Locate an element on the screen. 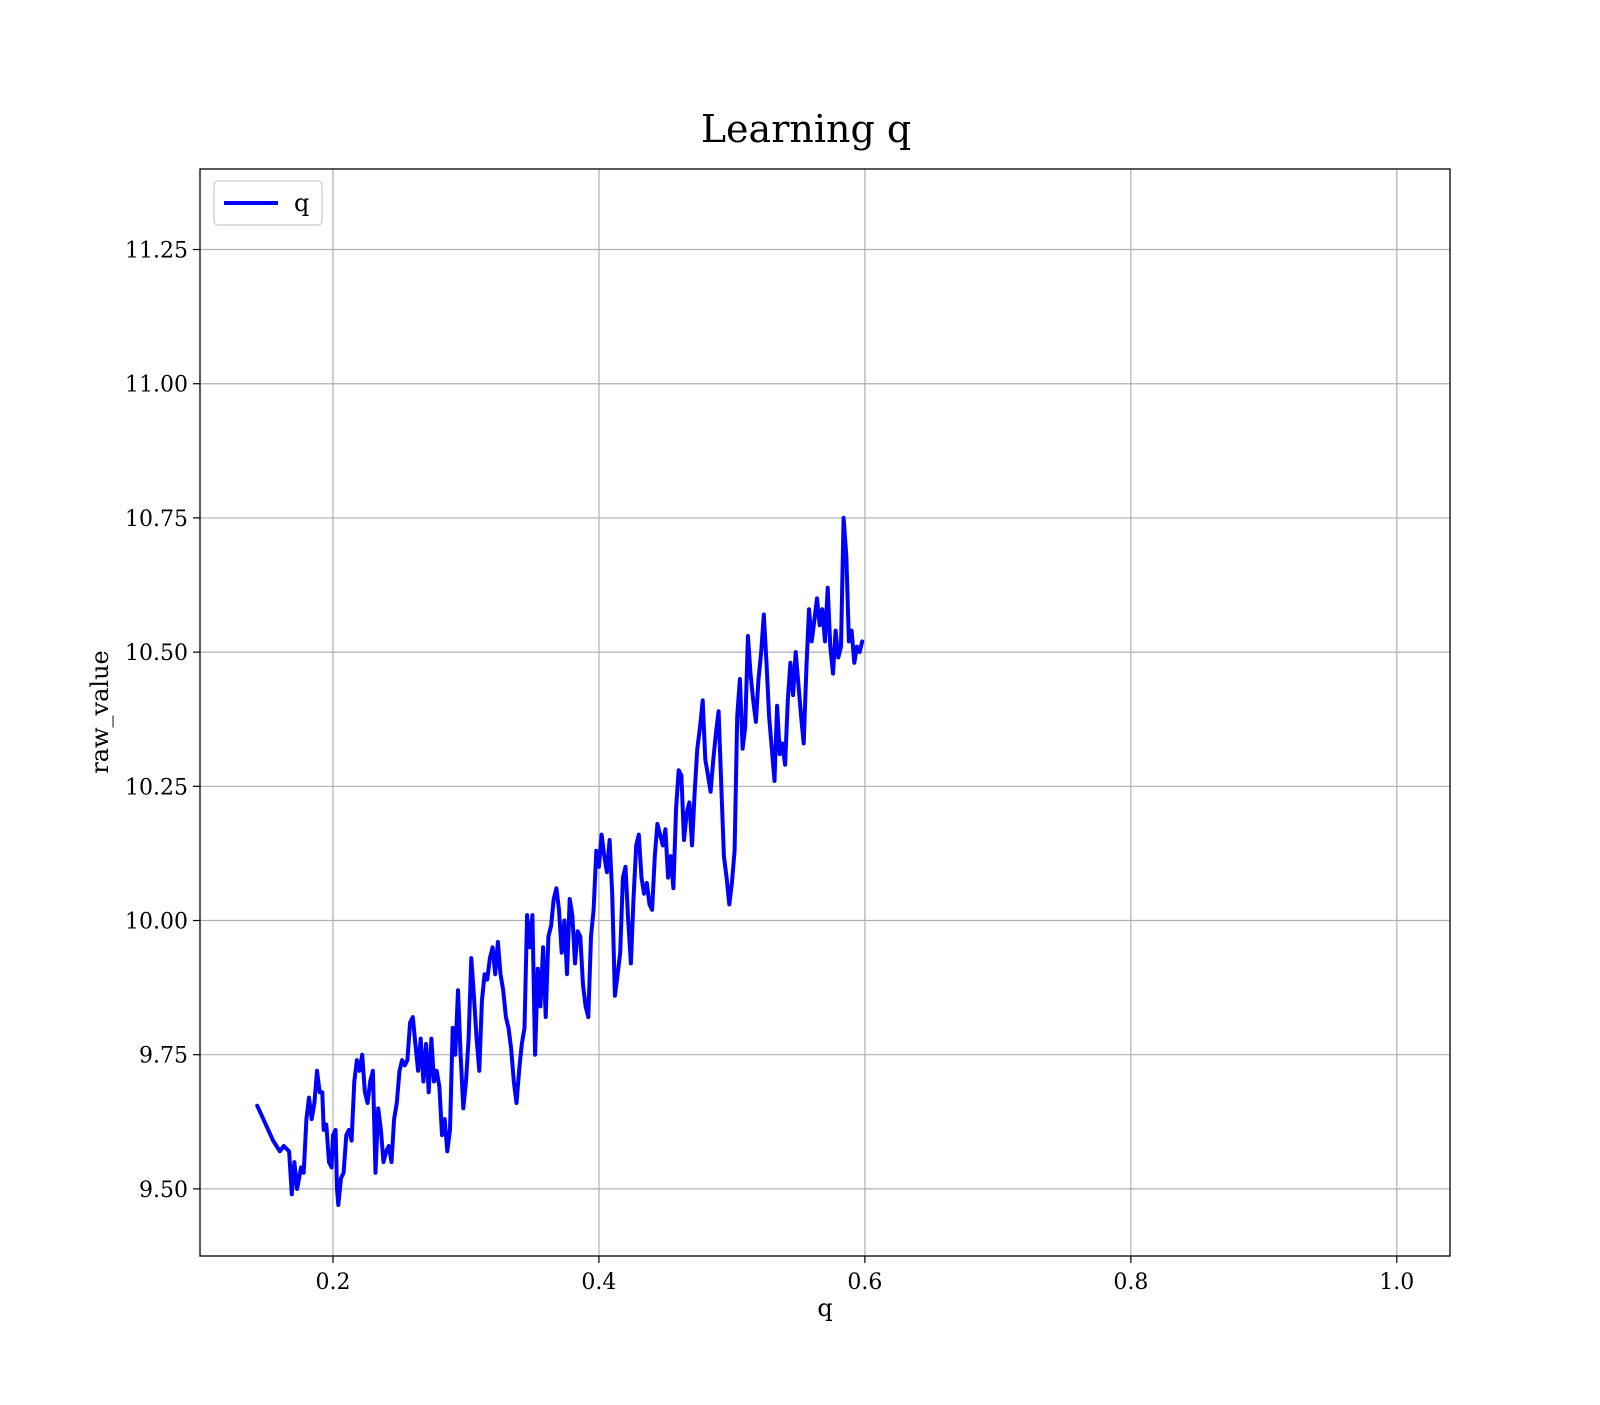 The height and width of the screenshot is (1405, 1600). y-axis-label: raw_value is located at coordinates (100, 712).